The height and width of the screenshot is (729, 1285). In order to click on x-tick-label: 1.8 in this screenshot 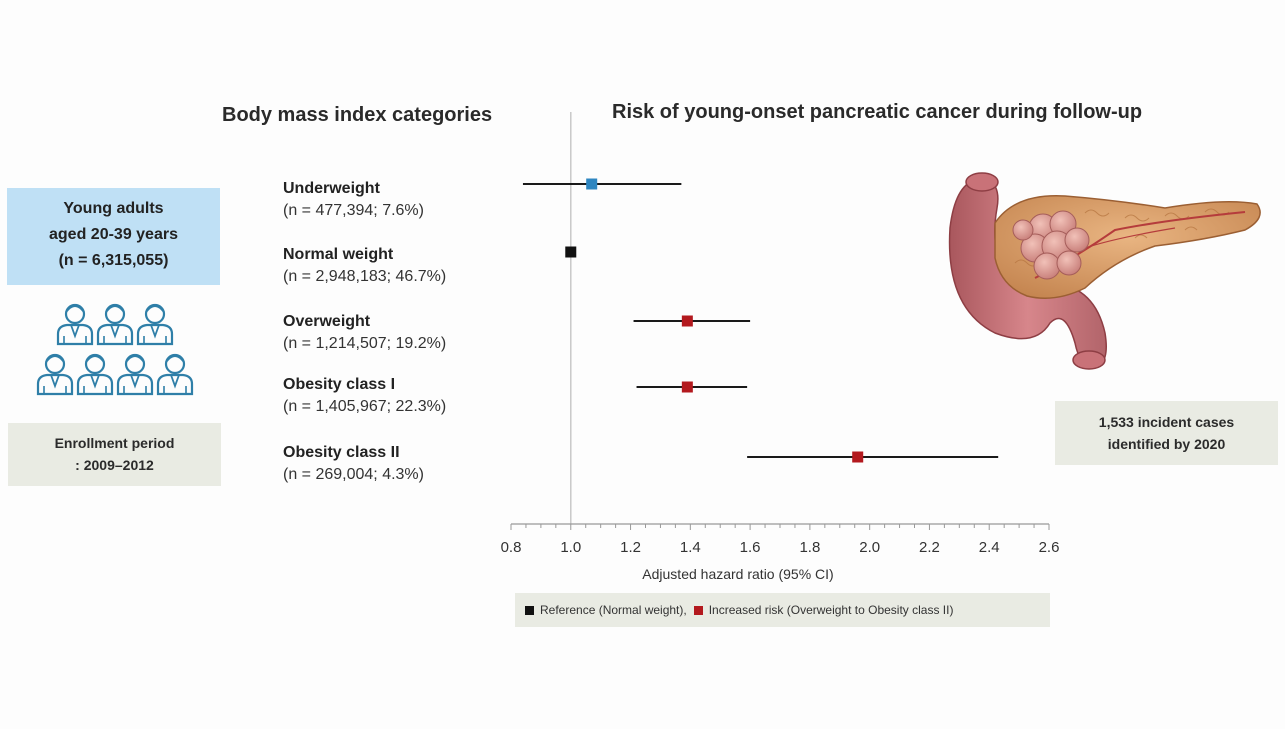, I will do `click(809, 547)`.